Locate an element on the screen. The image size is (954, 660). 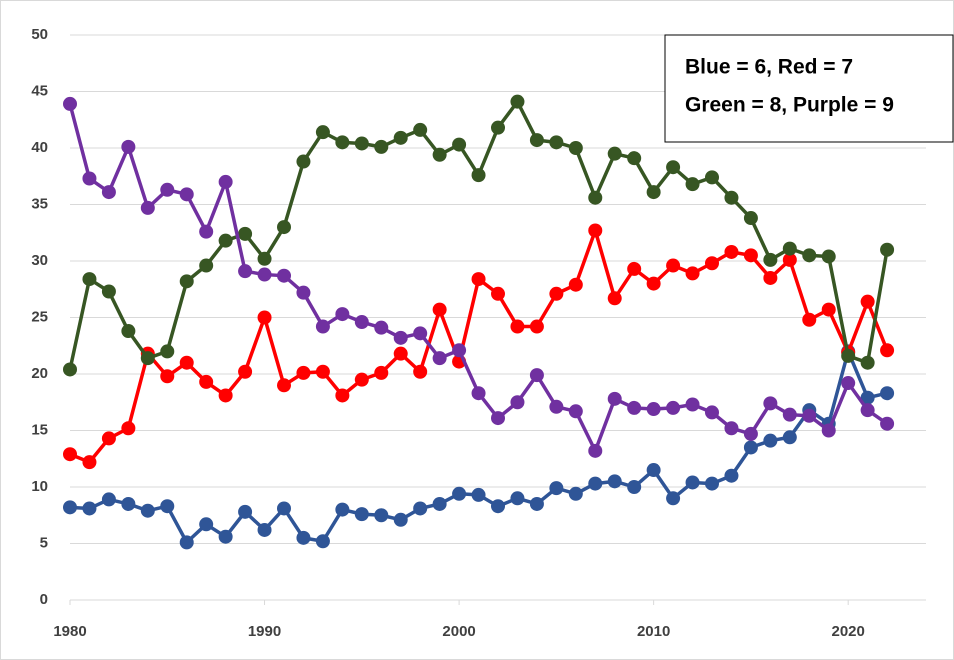
y-tick-label: 10 is located at coordinates (39, 486).